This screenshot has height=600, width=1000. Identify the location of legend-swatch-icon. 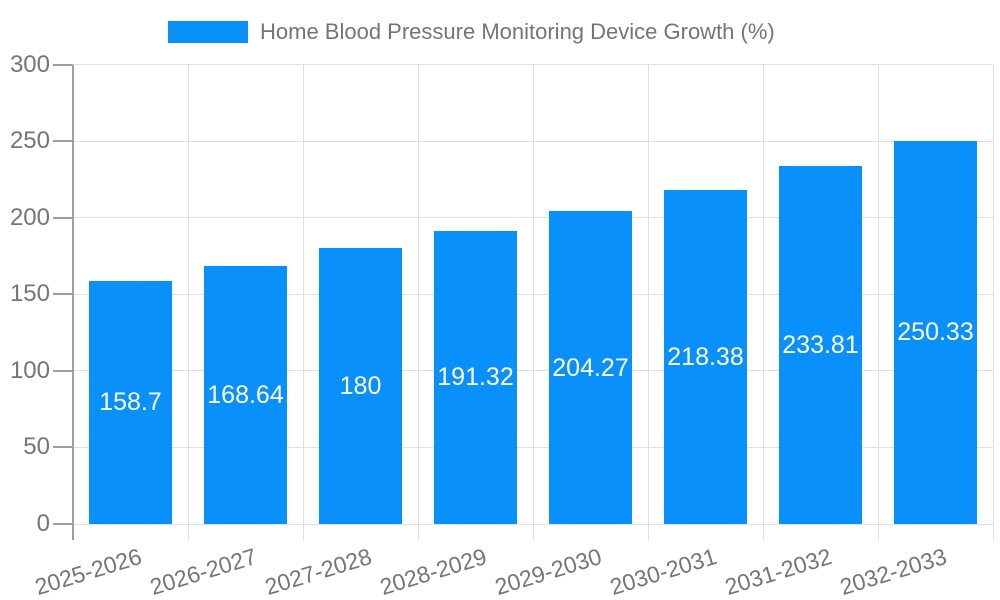
(208, 32).